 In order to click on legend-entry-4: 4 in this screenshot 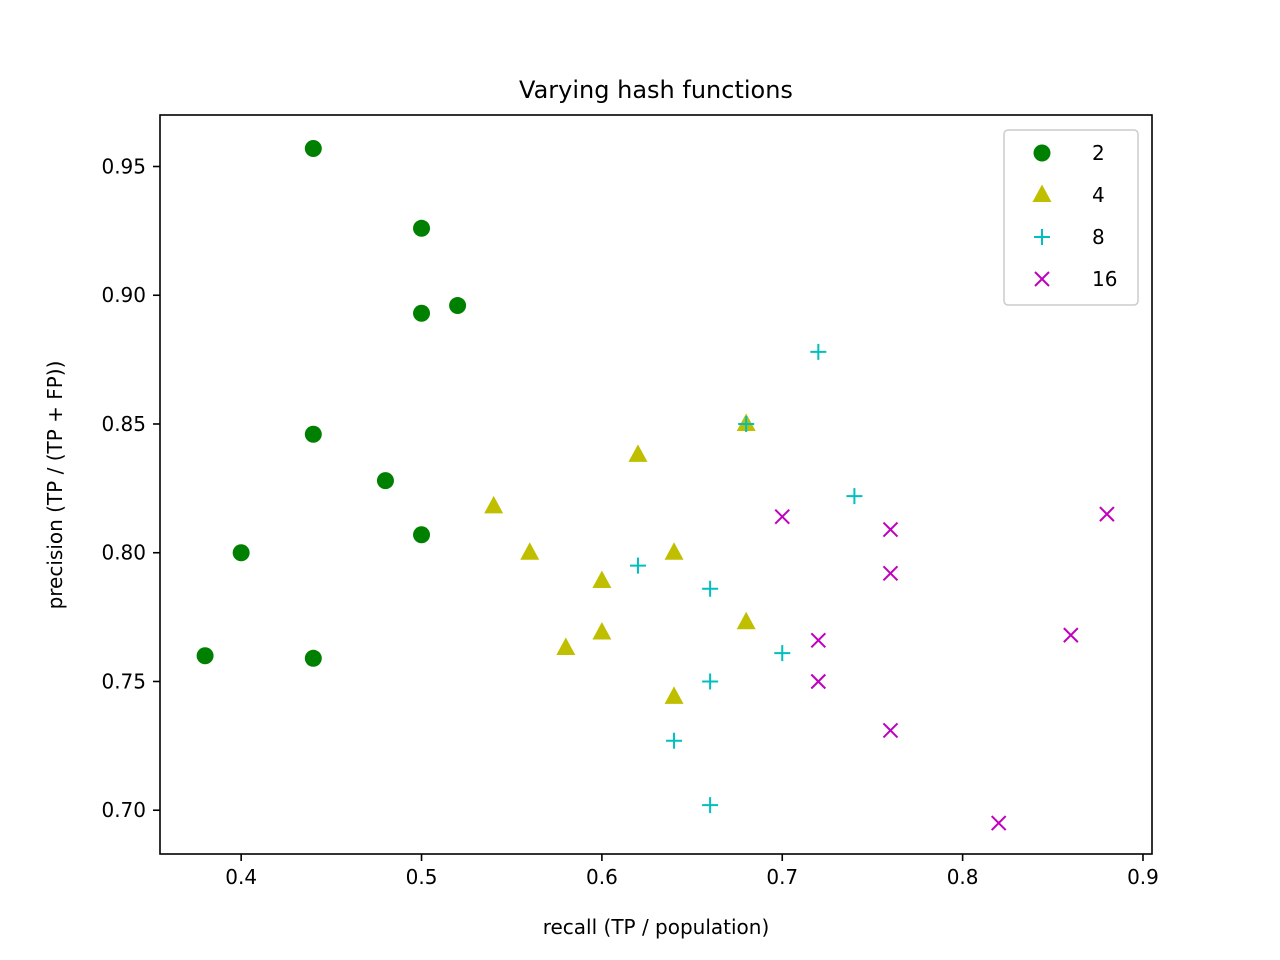, I will do `click(1068, 195)`.